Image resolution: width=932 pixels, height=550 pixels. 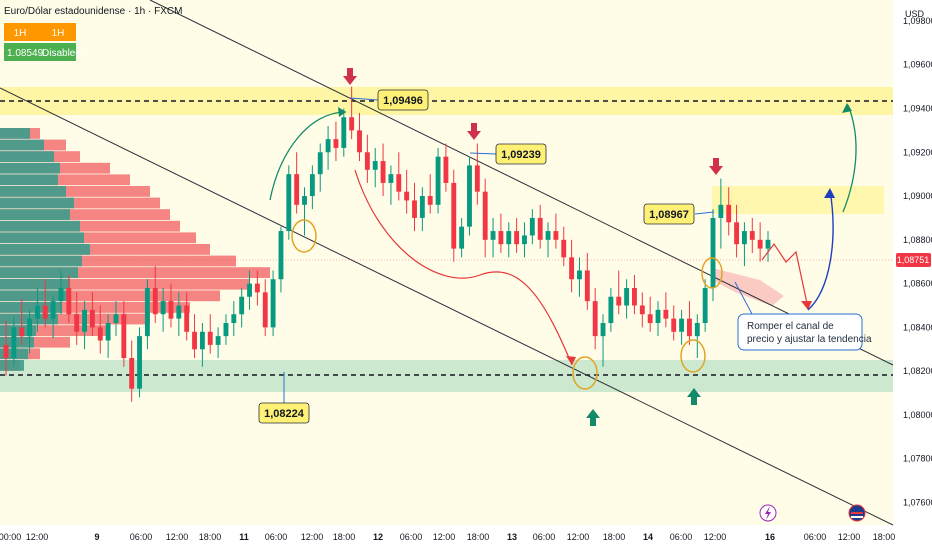 What do you see at coordinates (857, 513) in the screenshot?
I see `event-icon-us-flag` at bounding box center [857, 513].